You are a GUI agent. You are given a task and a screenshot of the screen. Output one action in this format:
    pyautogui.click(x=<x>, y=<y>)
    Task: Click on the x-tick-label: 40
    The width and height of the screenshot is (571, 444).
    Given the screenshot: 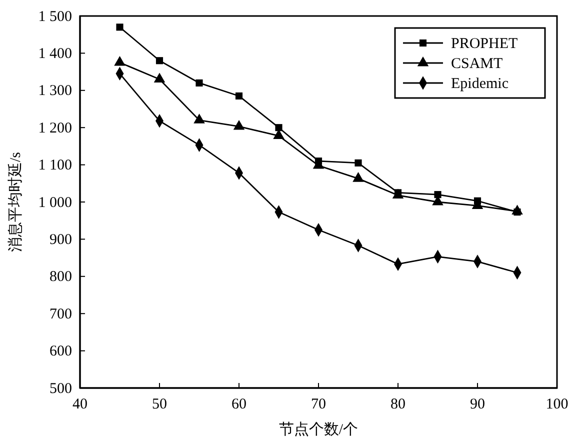 What is the action you would take?
    pyautogui.click(x=80, y=404)
    